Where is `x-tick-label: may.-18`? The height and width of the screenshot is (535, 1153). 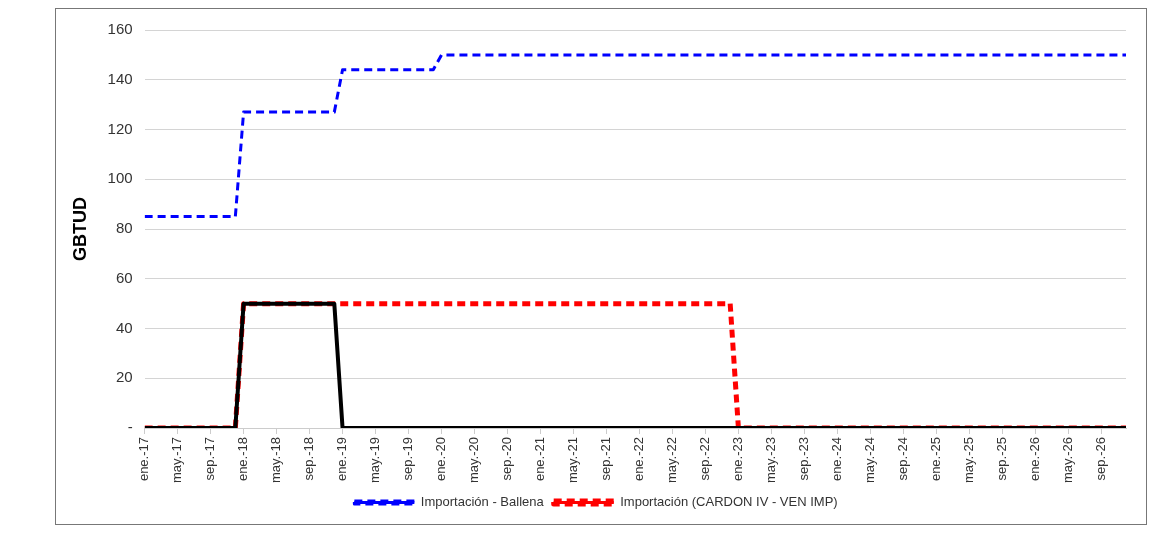 x-tick-label: may.-18 is located at coordinates (276, 460).